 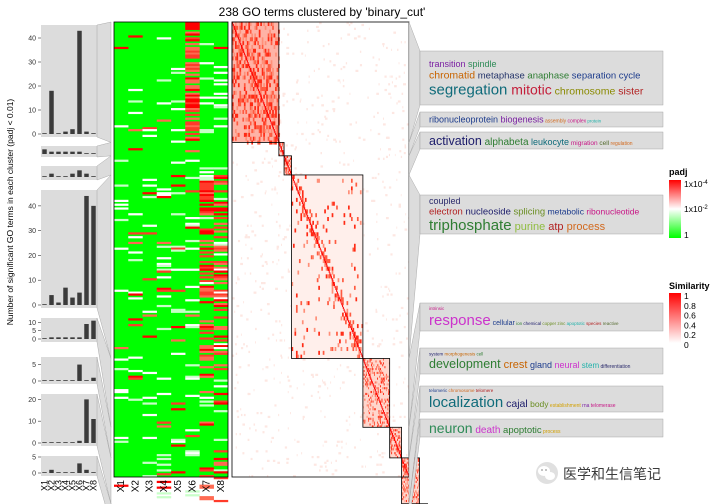 I want to click on wordcloud-word: chemical, so click(x=531, y=323).